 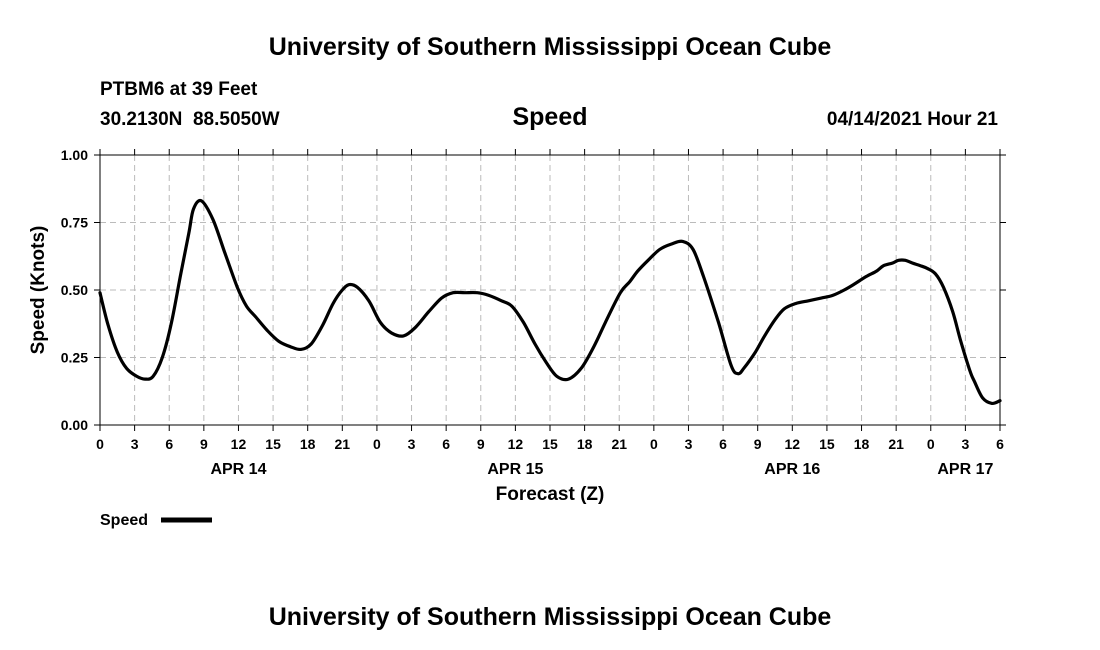 I want to click on forecast-timestamp: 04/14/2021 Hour 21, so click(x=913, y=119).